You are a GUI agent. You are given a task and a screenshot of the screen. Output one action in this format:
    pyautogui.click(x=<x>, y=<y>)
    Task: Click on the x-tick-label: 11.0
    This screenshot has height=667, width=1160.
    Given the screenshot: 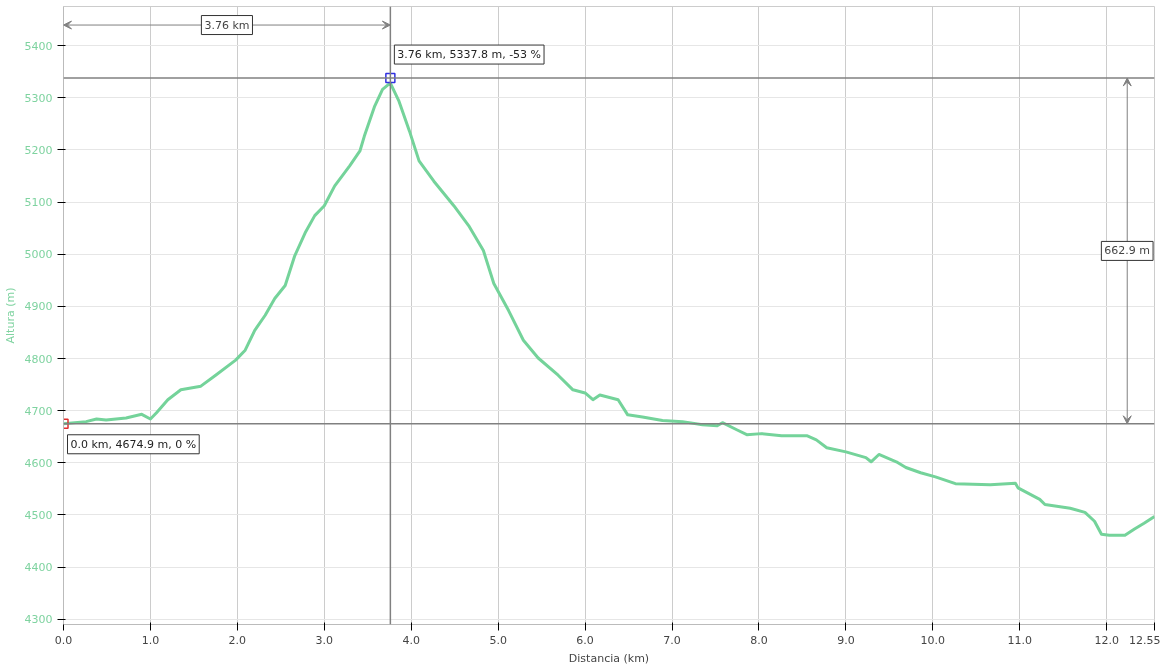 What is the action you would take?
    pyautogui.click(x=1020, y=640)
    